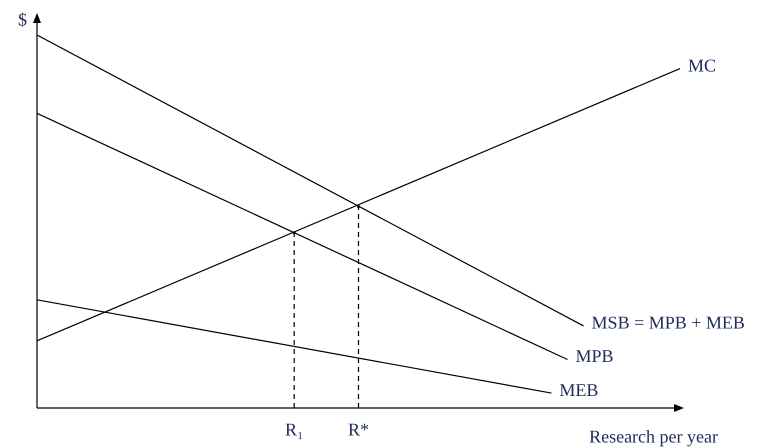 This screenshot has width=774, height=448. I want to click on x-tick-label: R₁, so click(294, 430).